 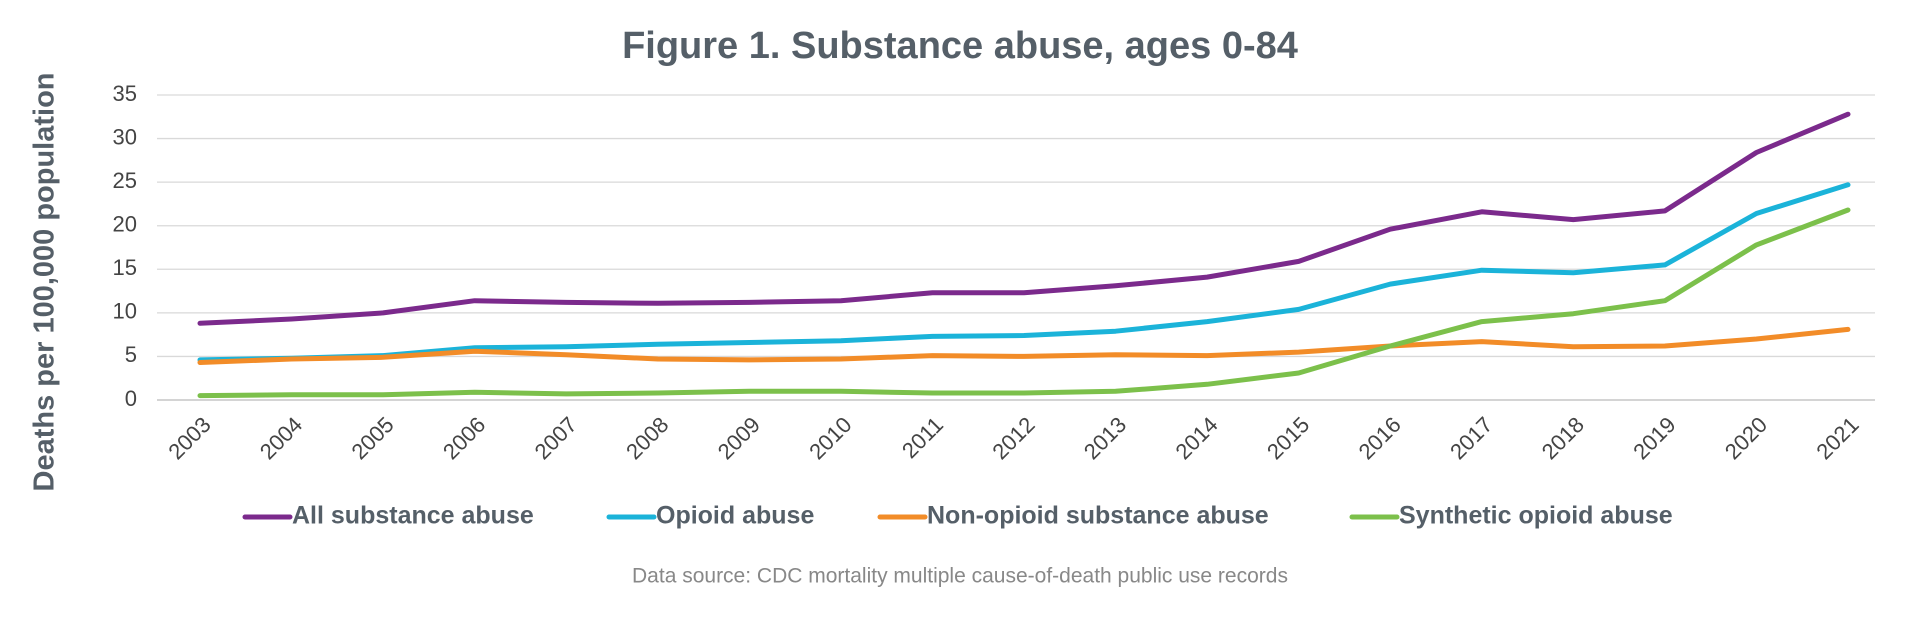 I want to click on x-tick-label: 2004, so click(x=281, y=438).